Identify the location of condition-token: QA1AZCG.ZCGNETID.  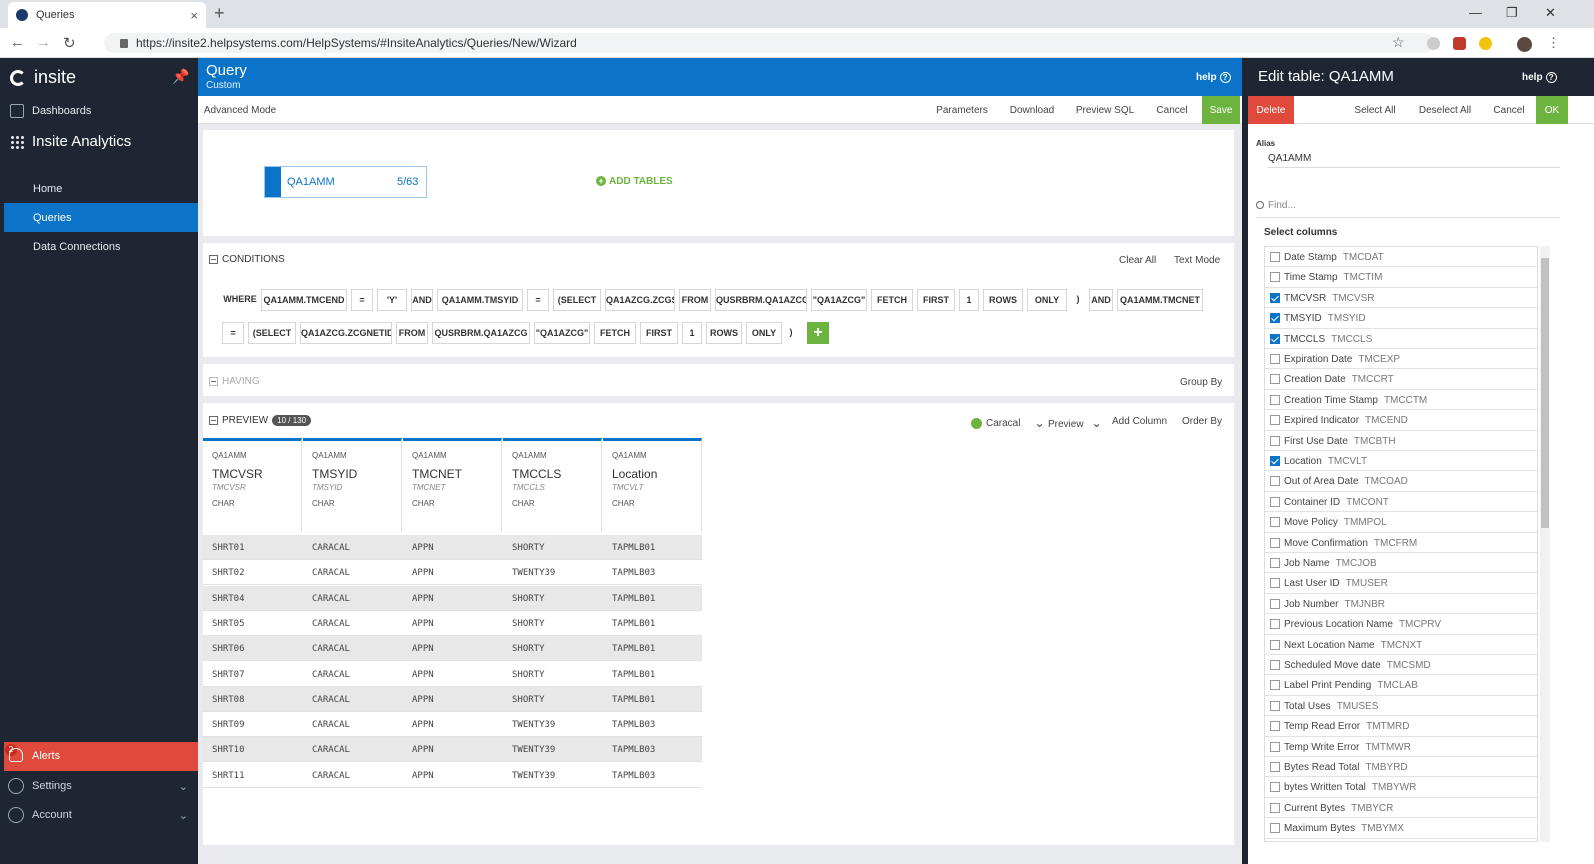
(346, 333).